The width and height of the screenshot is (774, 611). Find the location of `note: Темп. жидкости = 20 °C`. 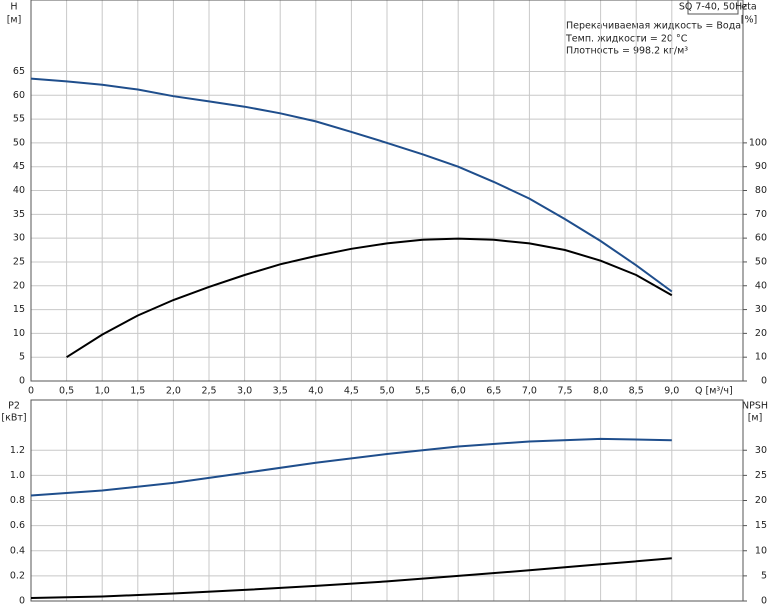

note: Темп. жидкости = 20 °C is located at coordinates (626, 39).